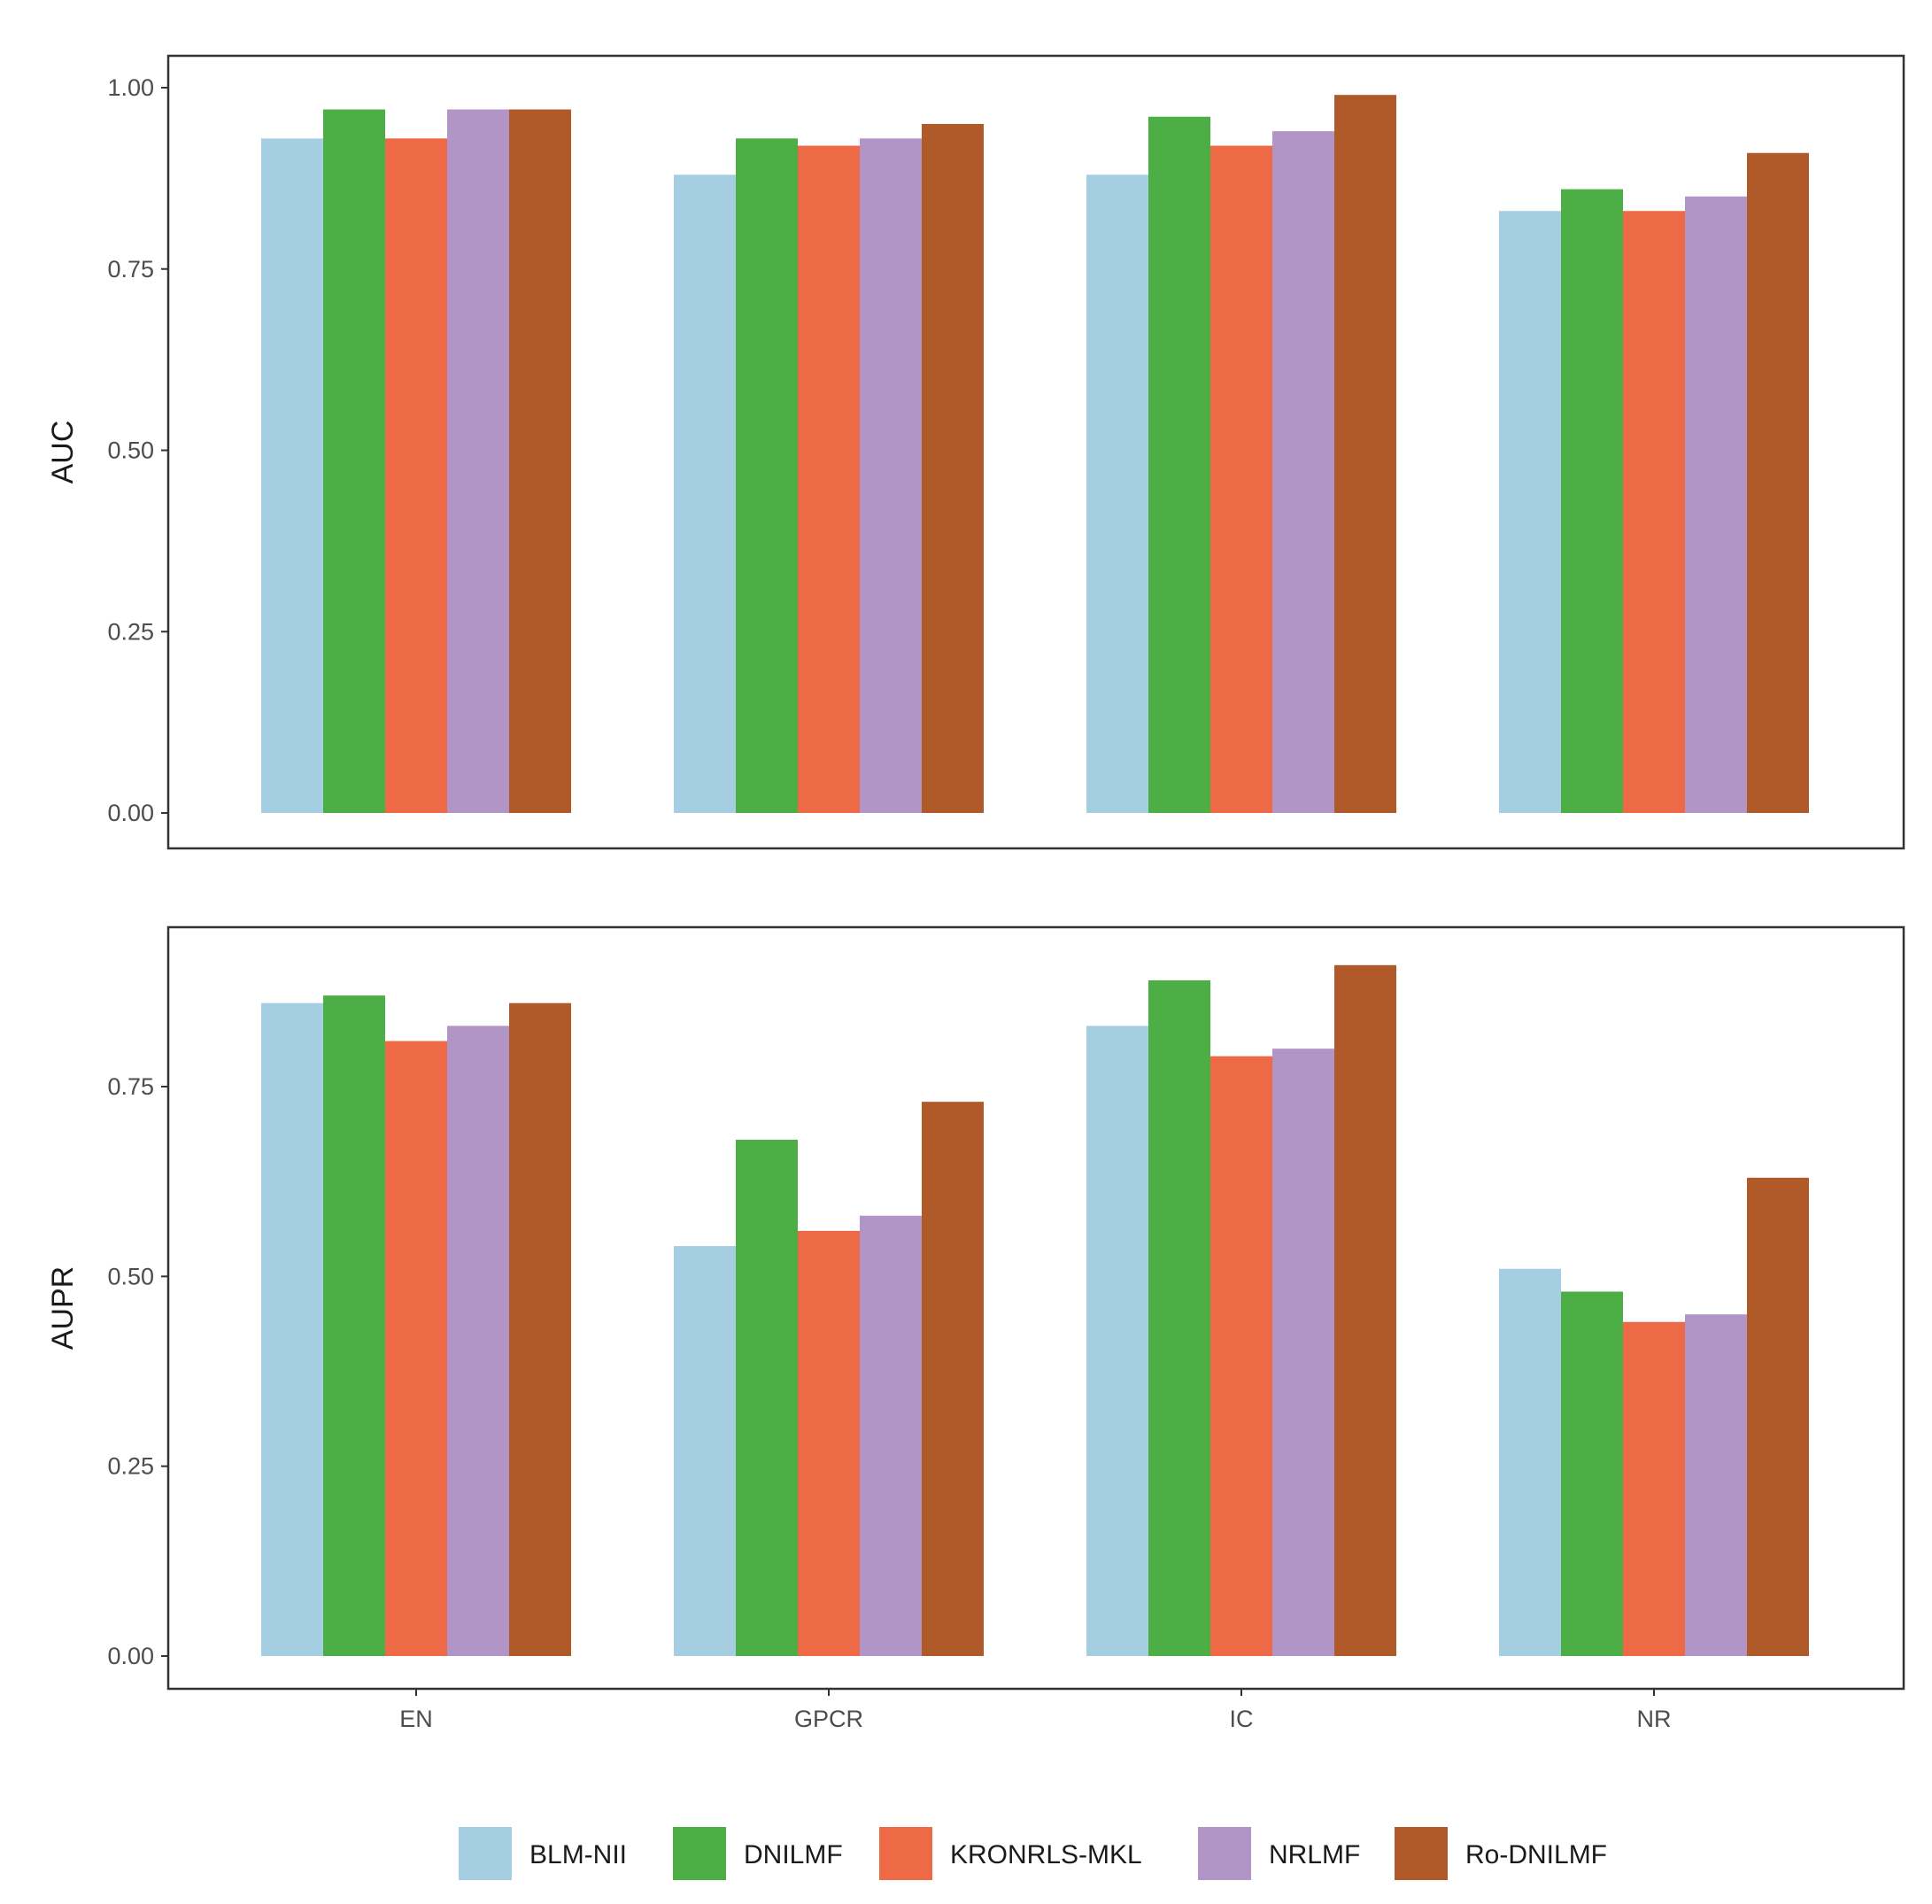 The height and width of the screenshot is (1904, 1932). What do you see at coordinates (478, 1341) in the screenshot?
I see `bar-aupr-en-nrlmf` at bounding box center [478, 1341].